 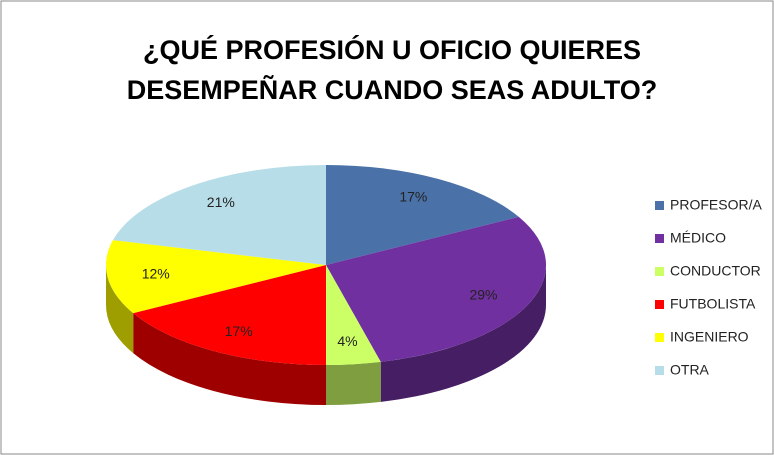 What do you see at coordinates (716, 205) in the screenshot?
I see `legend-label: PROFESOR/A` at bounding box center [716, 205].